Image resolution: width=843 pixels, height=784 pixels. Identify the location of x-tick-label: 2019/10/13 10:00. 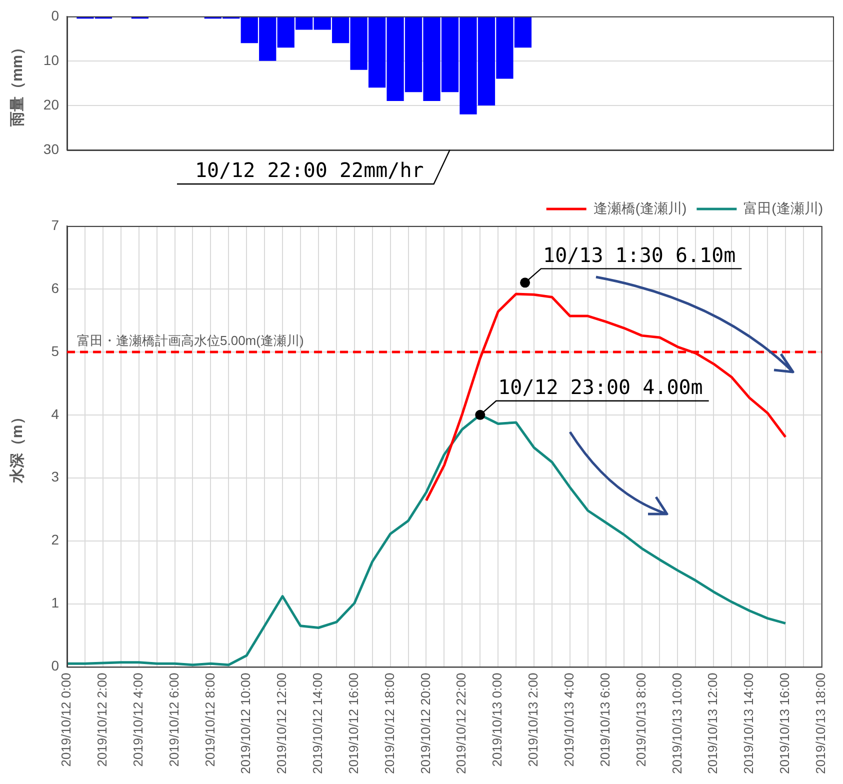
(676, 723).